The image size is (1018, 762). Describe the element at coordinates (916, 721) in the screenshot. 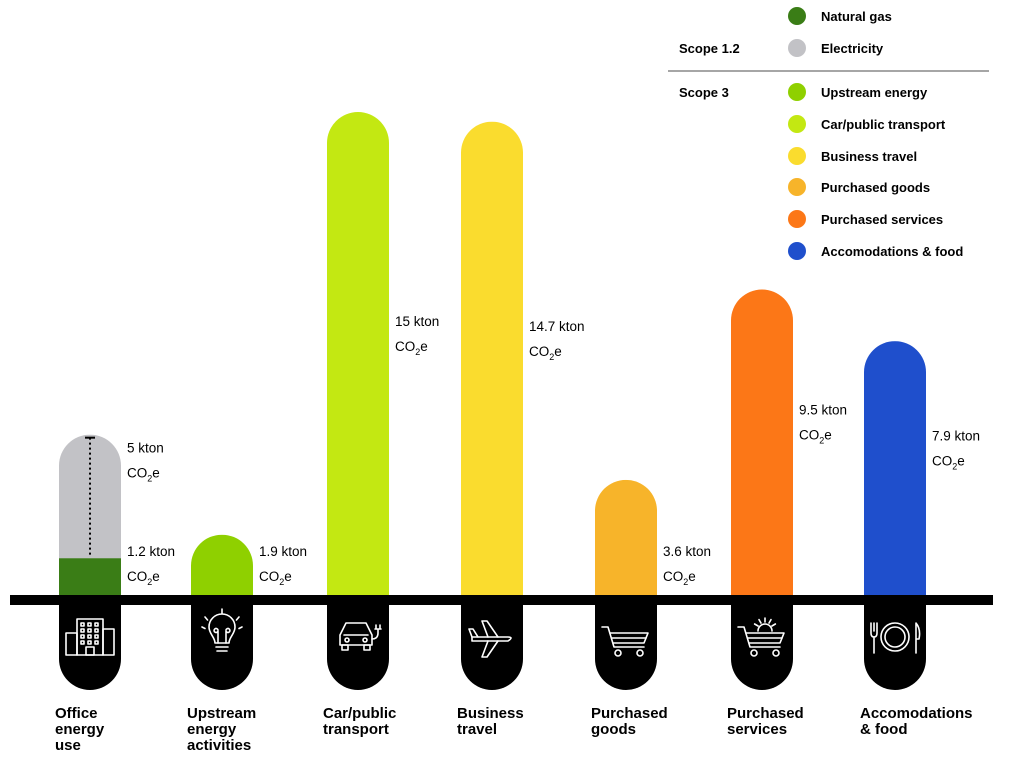

I see `category-label: Accomodations & food` at that location.